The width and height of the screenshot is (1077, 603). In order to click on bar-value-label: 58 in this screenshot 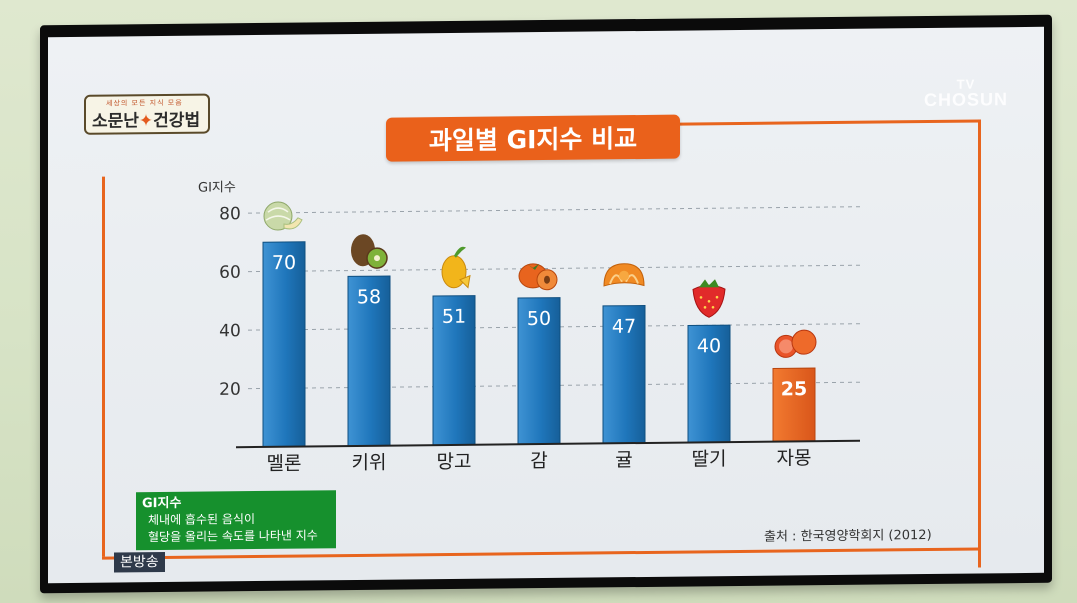, I will do `click(369, 297)`.